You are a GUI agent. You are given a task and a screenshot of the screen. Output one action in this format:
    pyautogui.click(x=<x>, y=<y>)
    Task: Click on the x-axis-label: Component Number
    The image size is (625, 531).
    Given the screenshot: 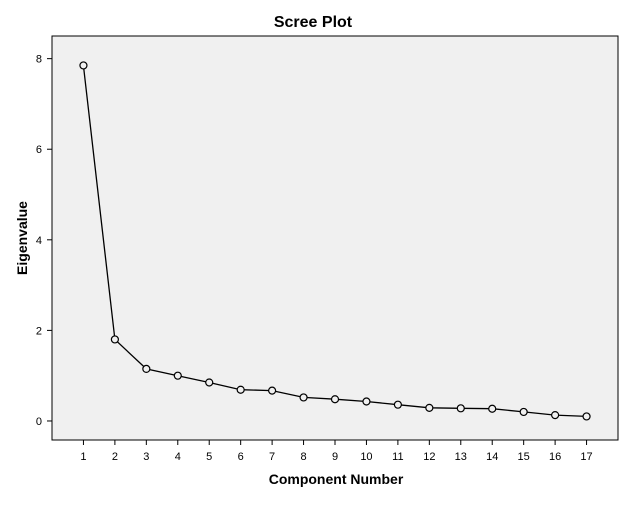 What is the action you would take?
    pyautogui.click(x=336, y=479)
    